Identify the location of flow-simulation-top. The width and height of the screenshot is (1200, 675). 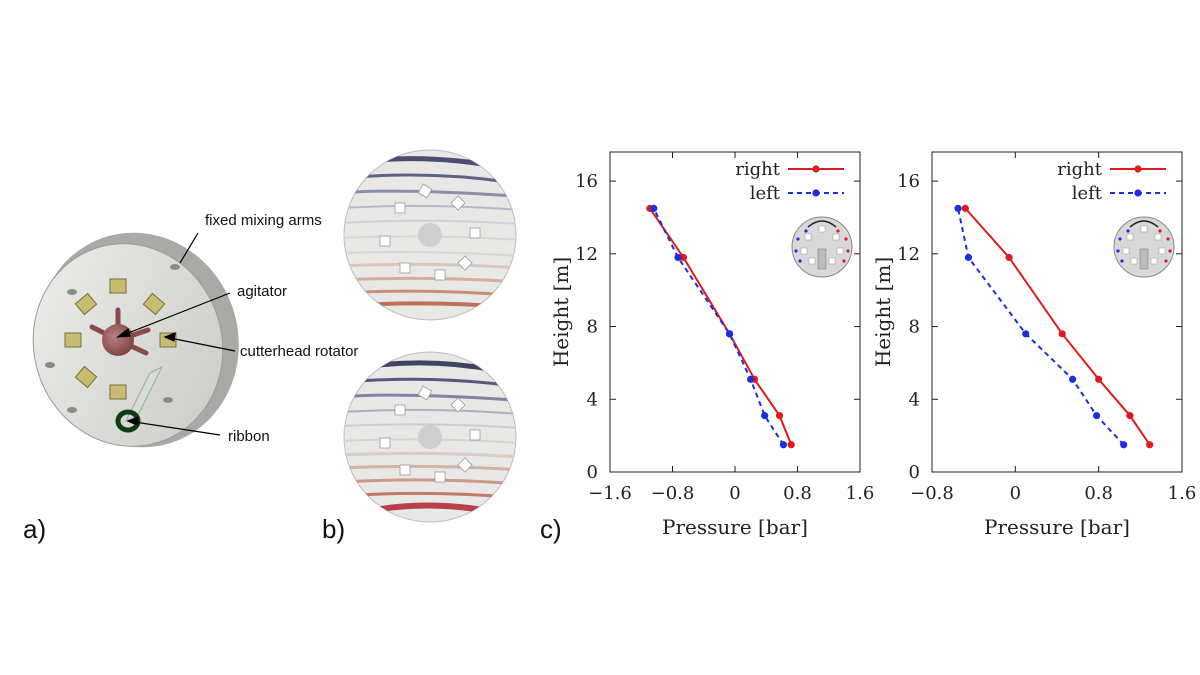
(430, 235).